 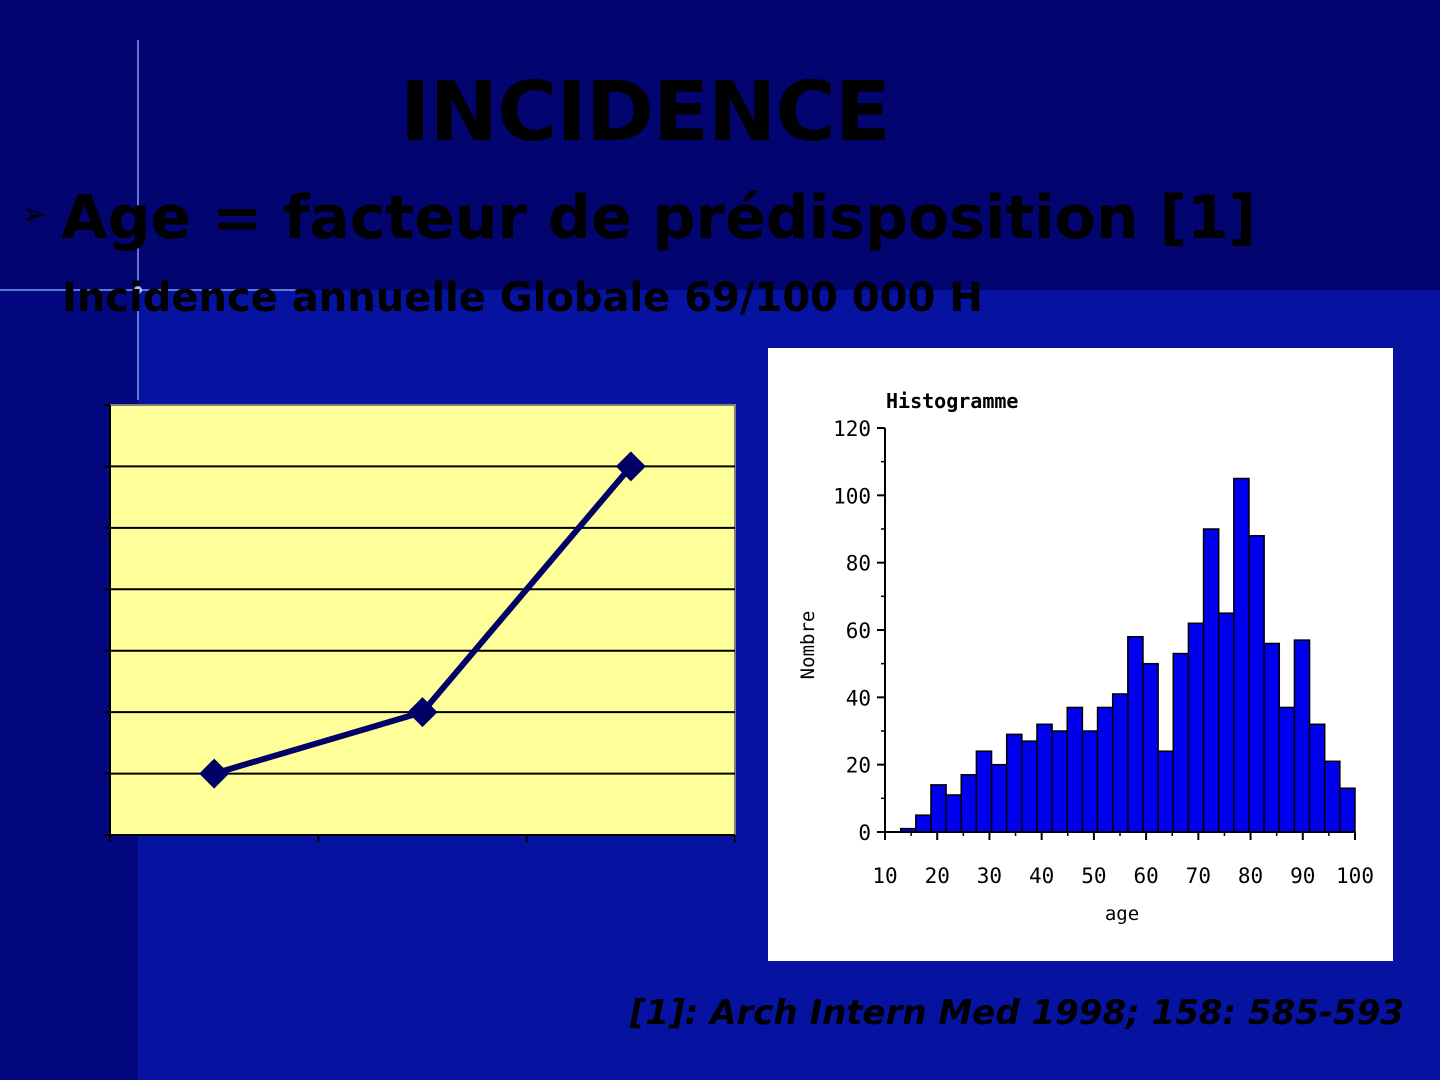 I want to click on histogram-x-tick-label: 40, so click(x=1041, y=876).